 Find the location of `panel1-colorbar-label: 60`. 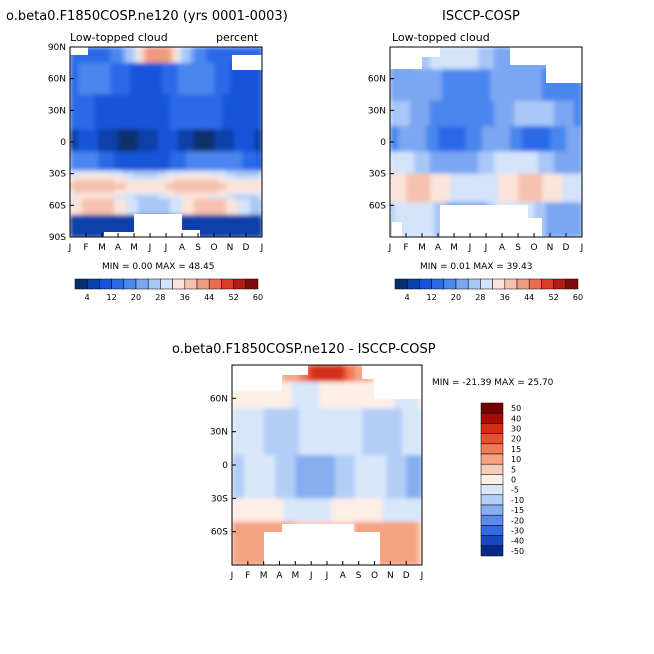

panel1-colorbar-label: 60 is located at coordinates (258, 297).